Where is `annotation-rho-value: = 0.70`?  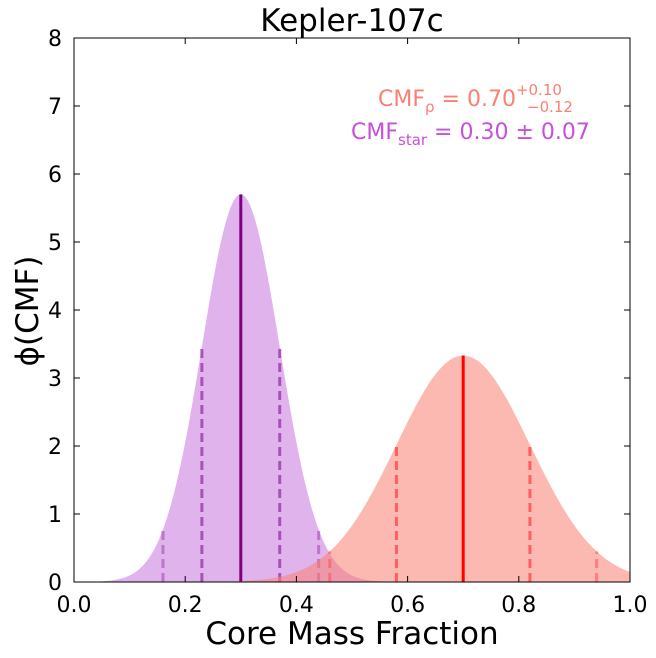 annotation-rho-value: = 0.70 is located at coordinates (475, 99).